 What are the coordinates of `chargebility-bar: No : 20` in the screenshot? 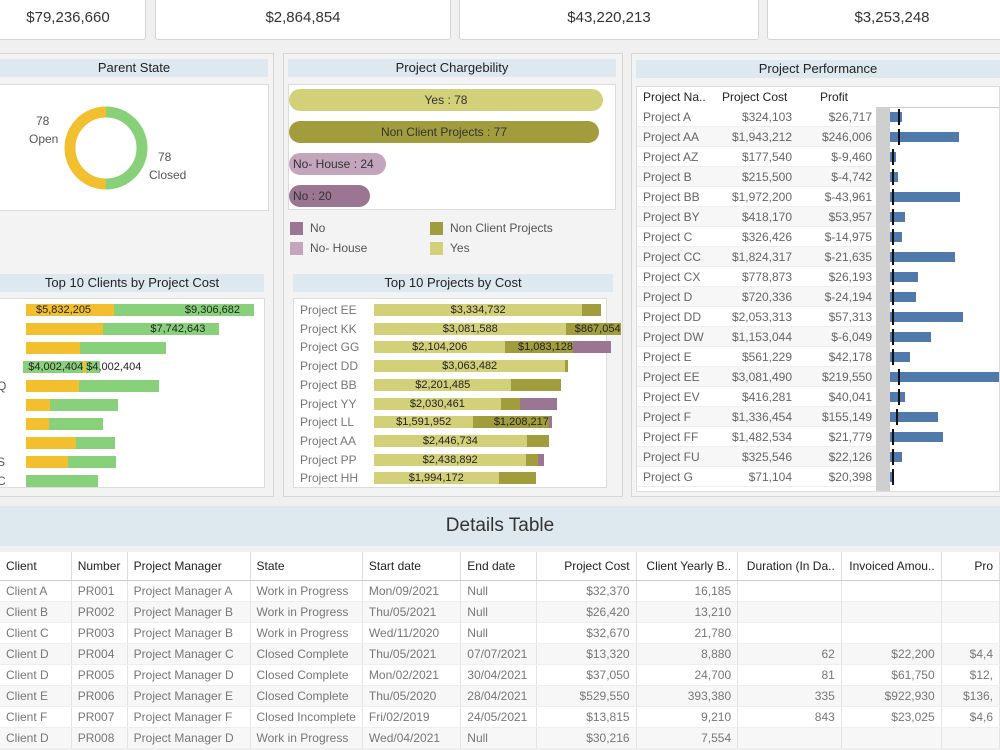 It's located at (329, 196).